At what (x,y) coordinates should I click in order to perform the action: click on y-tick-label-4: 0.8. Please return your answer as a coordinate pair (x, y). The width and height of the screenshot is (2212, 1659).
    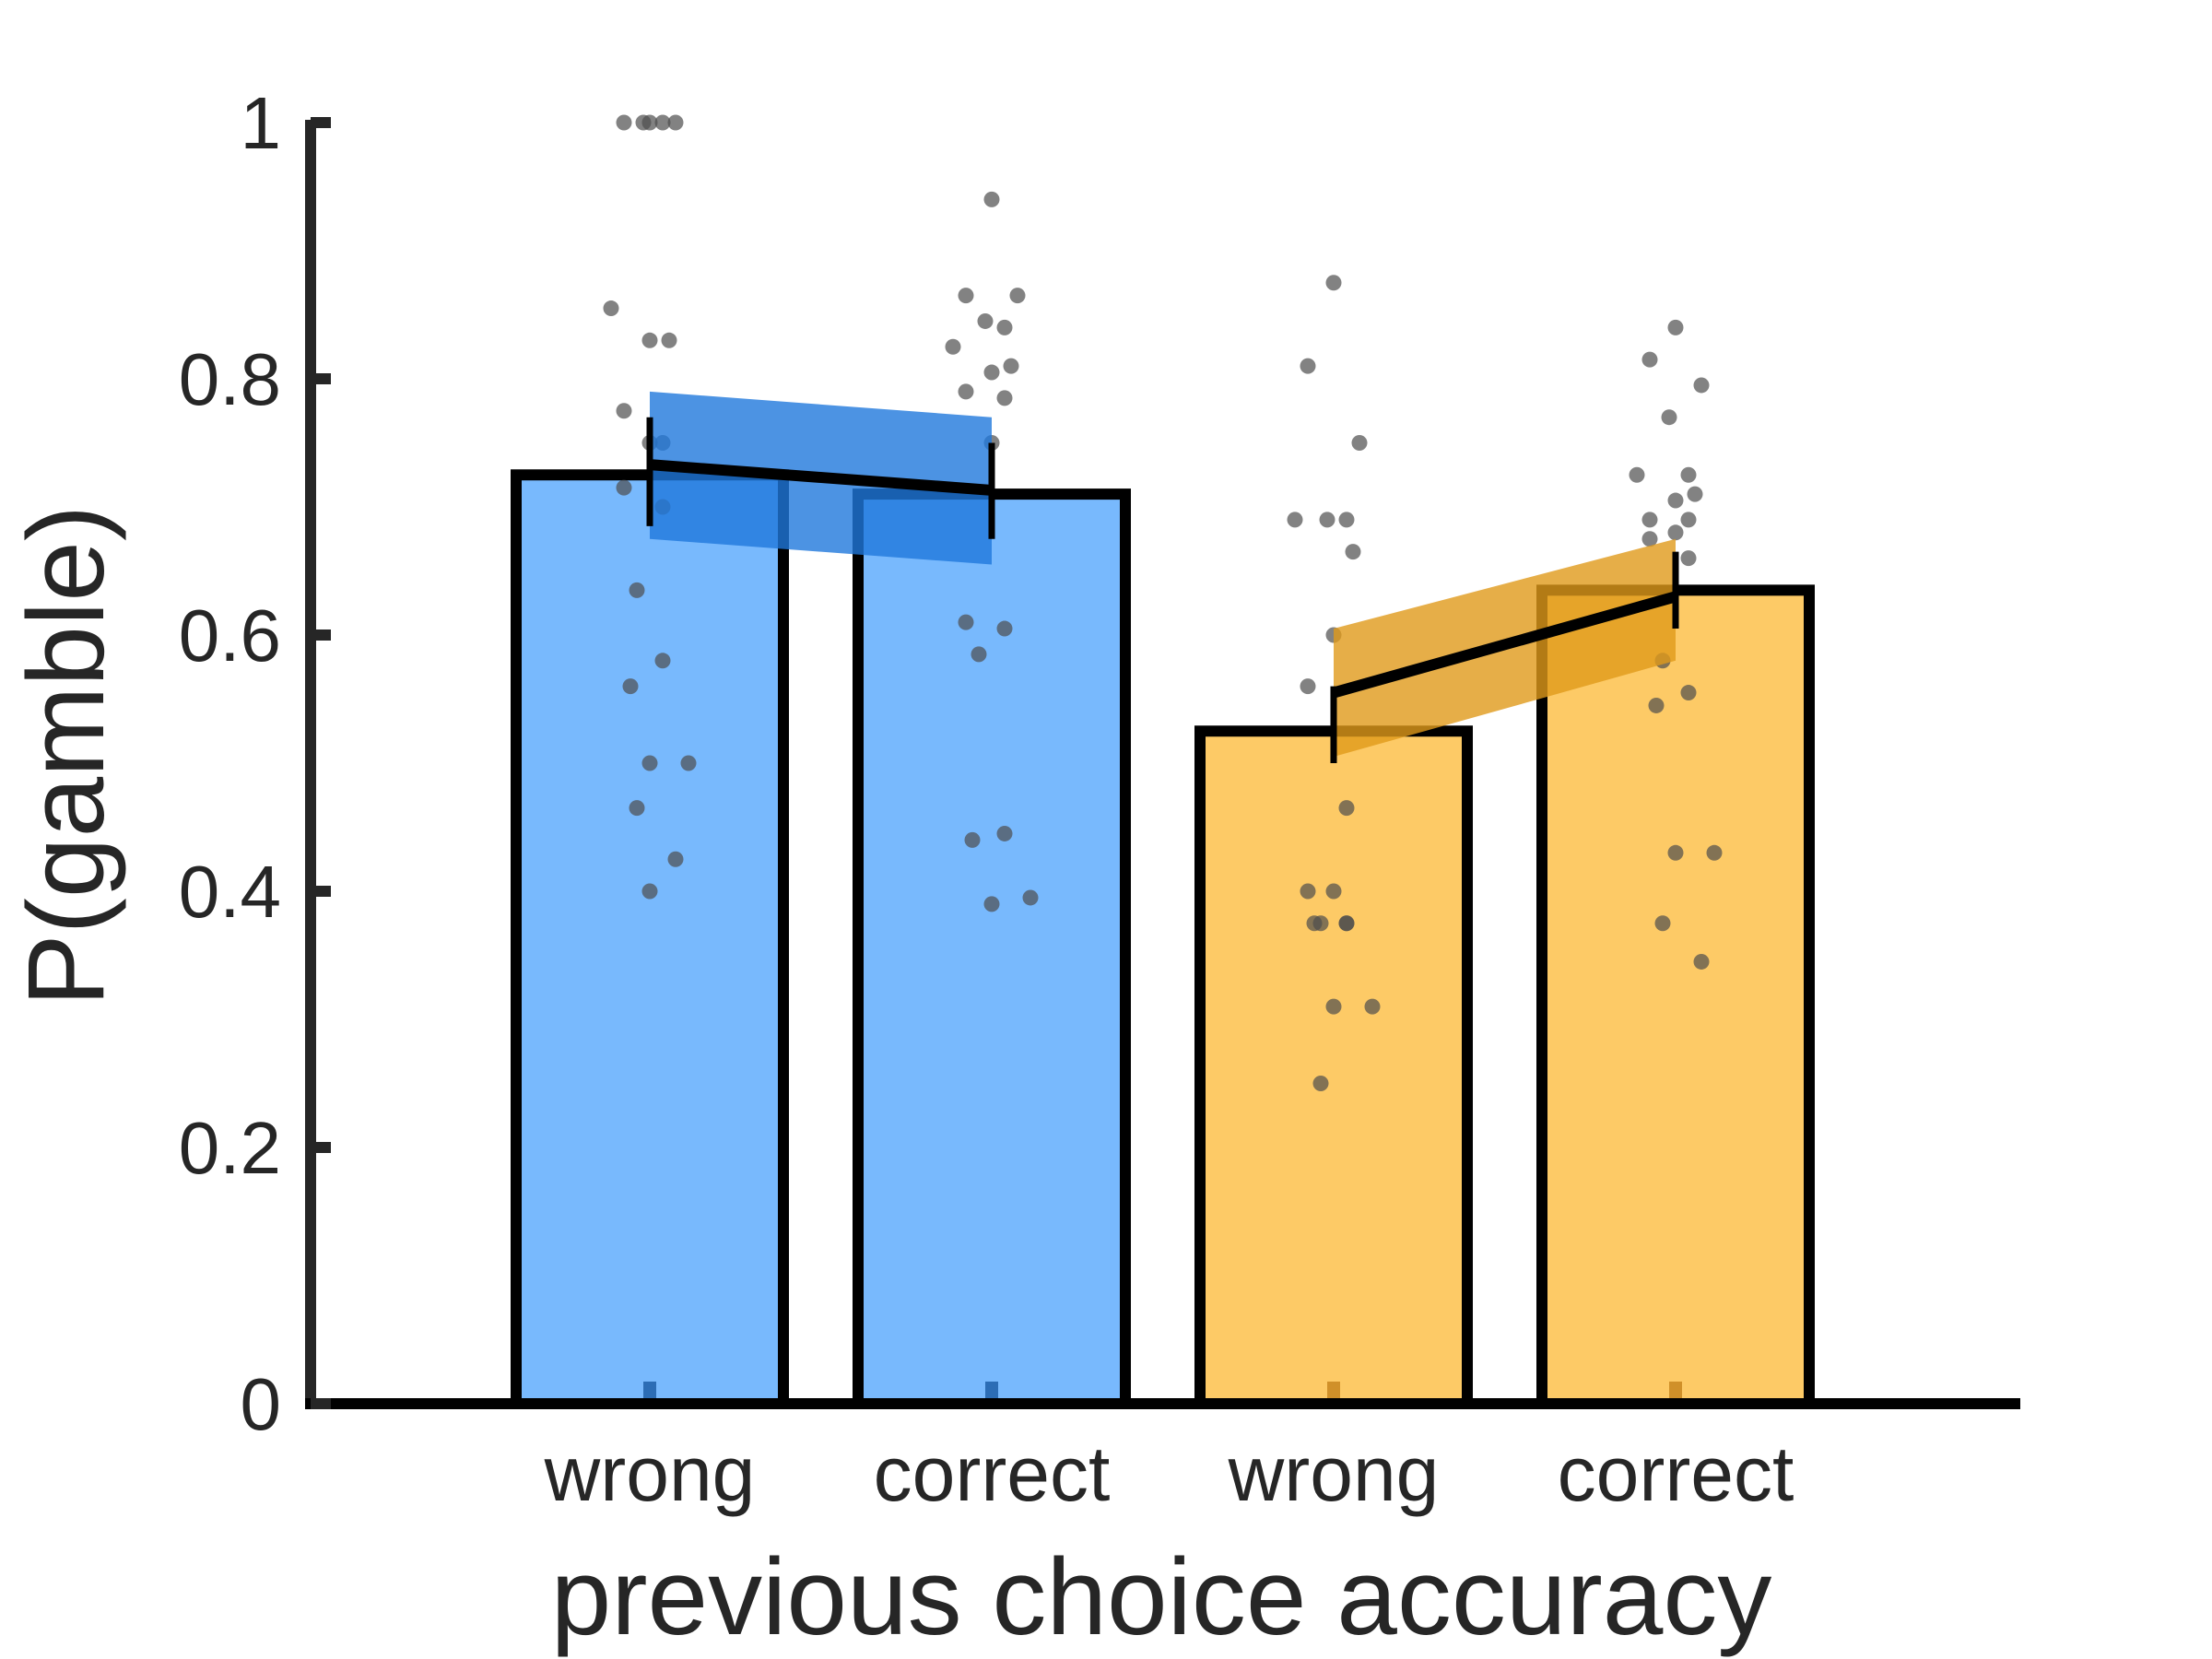
    Looking at the image, I should click on (230, 379).